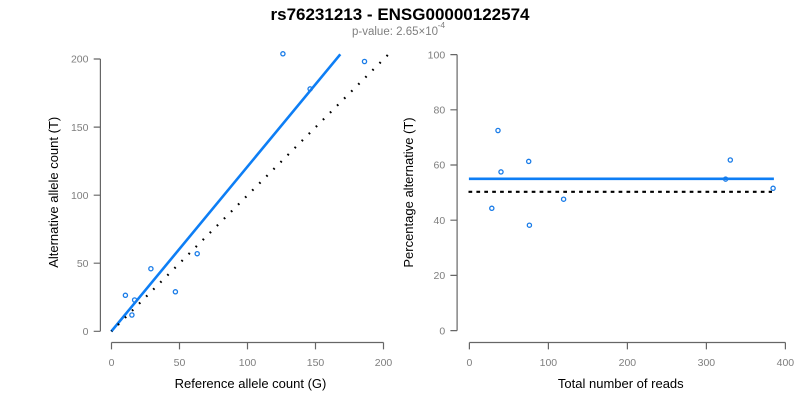 This screenshot has height=400, width=800. Describe the element at coordinates (442, 25) in the screenshot. I see `svg-text: -4` at that location.